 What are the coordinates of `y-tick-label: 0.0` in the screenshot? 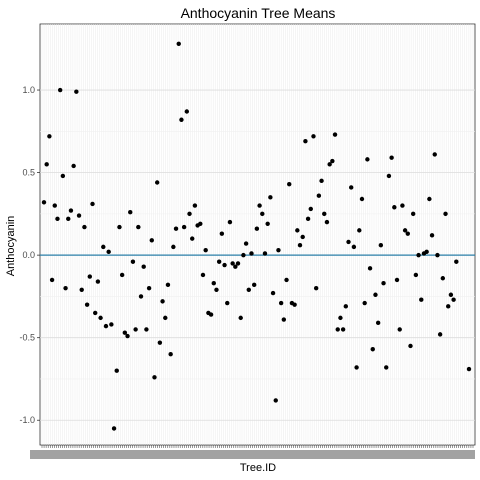 It's located at (28, 255).